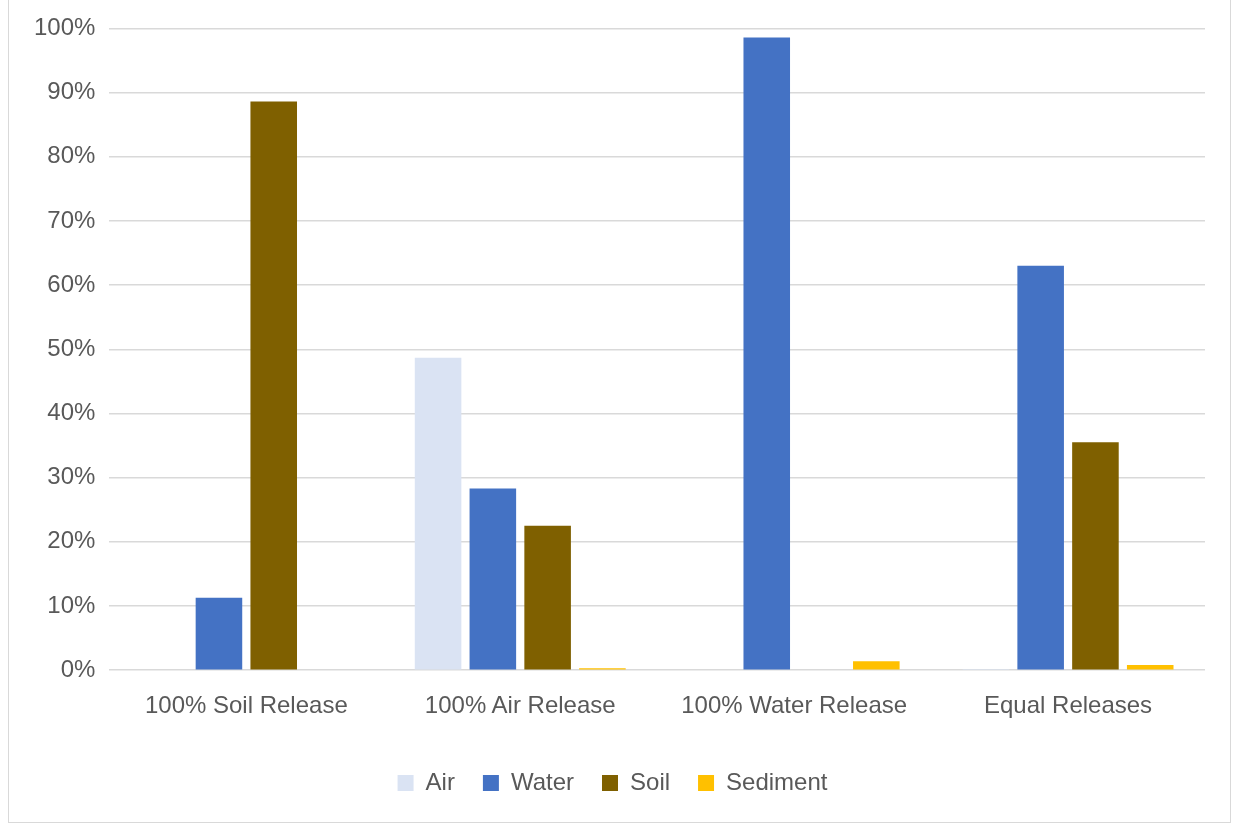  Describe the element at coordinates (1068, 705) in the screenshot. I see `x-tick-label: Equal Releases` at that location.